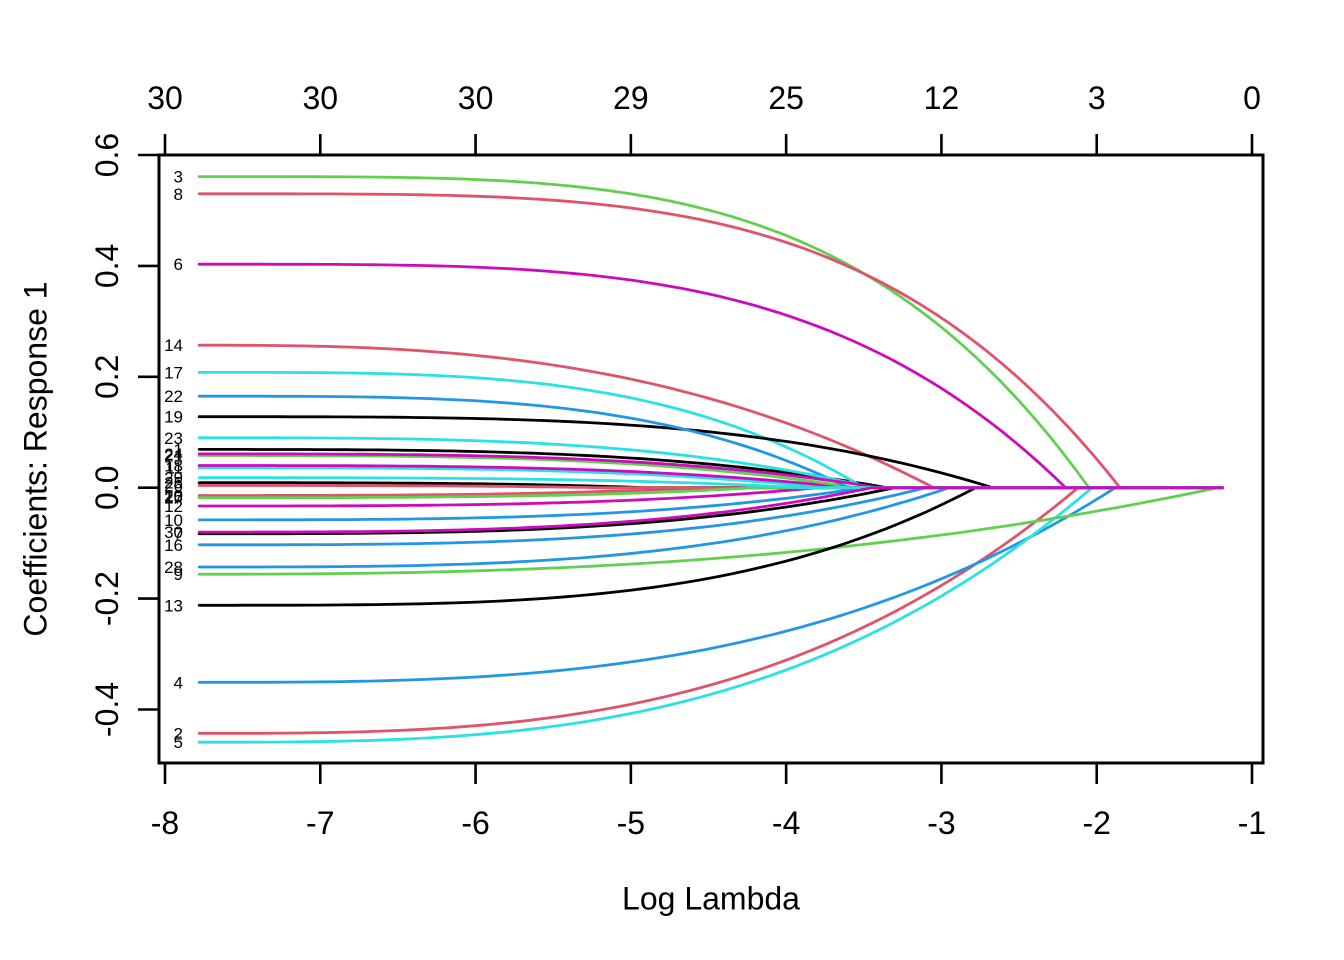 This screenshot has width=1344, height=960. I want to click on y-tick-label: -0.2, so click(107, 598).